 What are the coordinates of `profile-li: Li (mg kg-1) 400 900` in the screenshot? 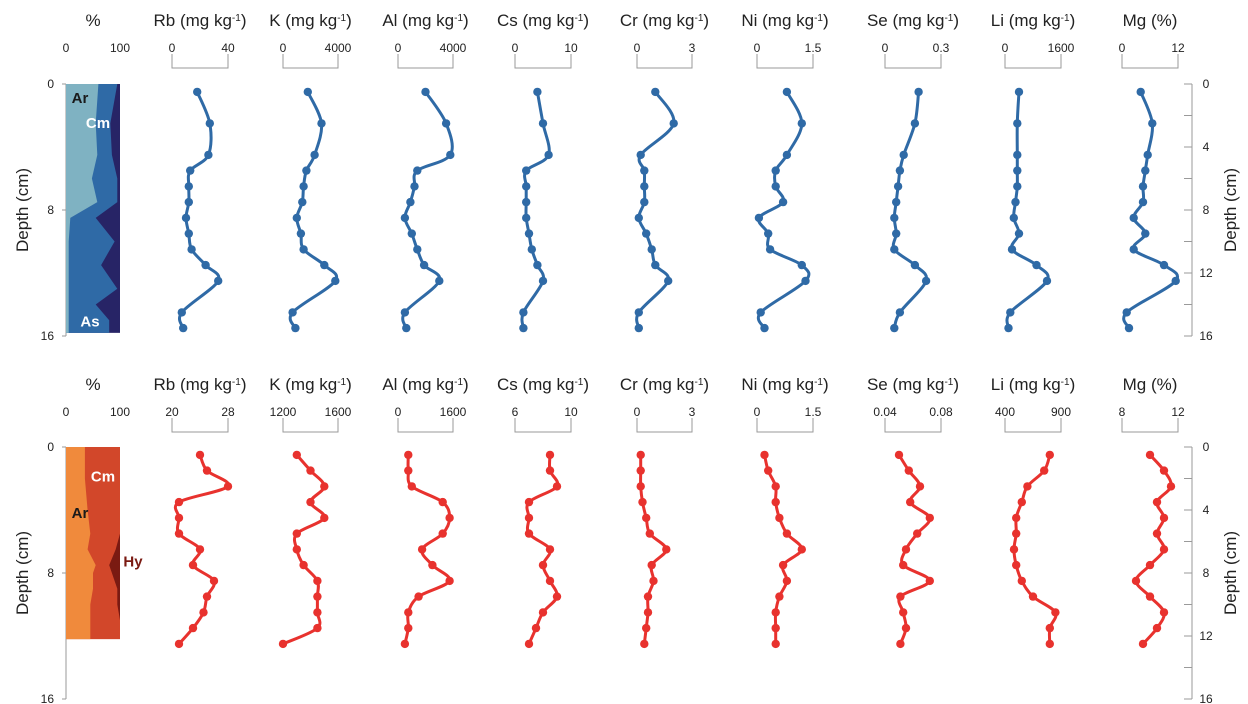 It's located at (1033, 512).